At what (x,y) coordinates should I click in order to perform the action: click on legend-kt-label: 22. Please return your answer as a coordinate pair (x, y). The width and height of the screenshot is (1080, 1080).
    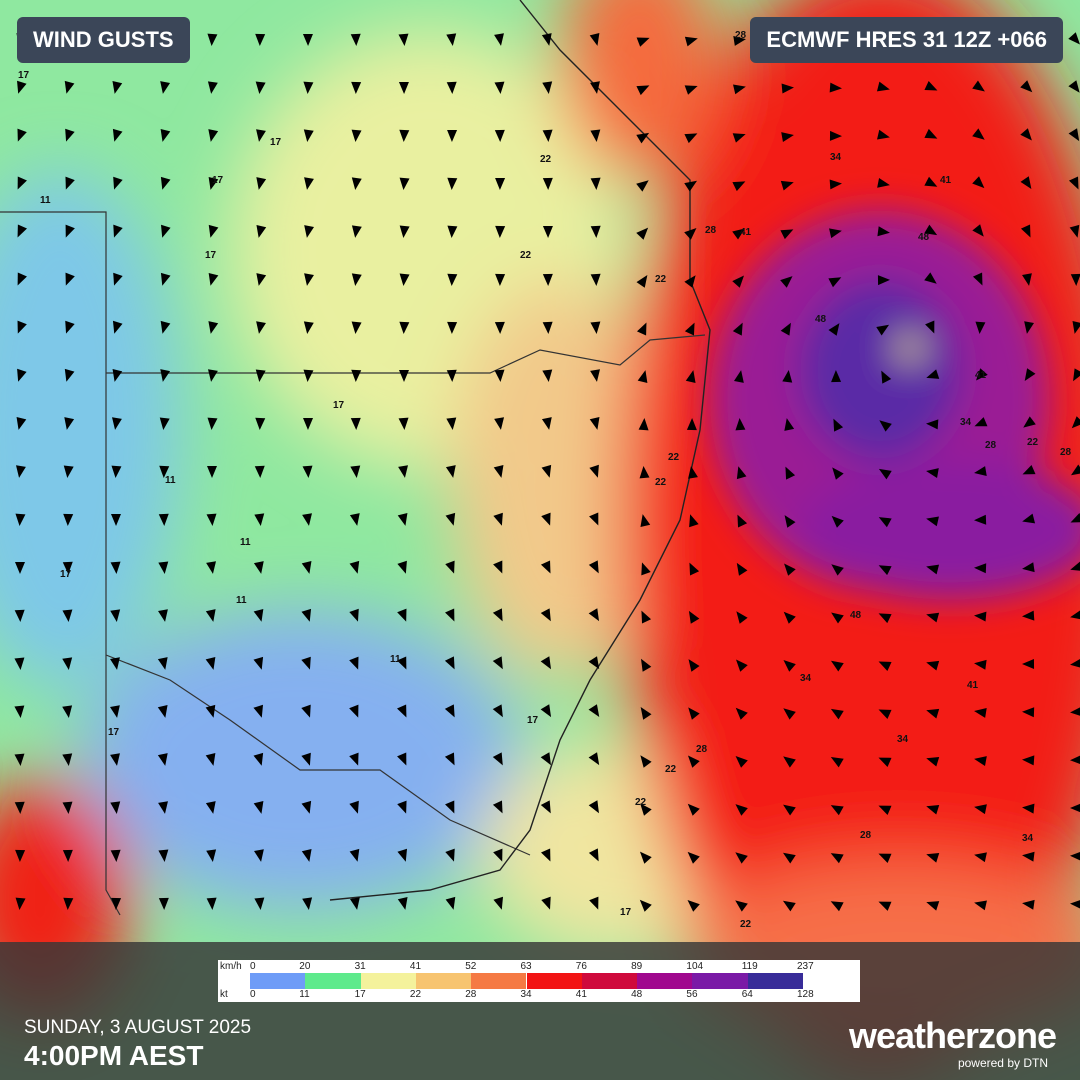
    Looking at the image, I should click on (415, 994).